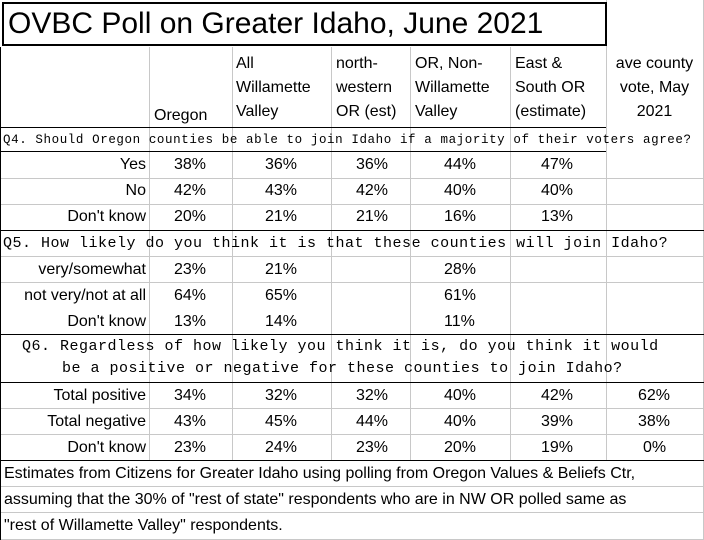 The image size is (704, 540). What do you see at coordinates (132, 164) in the screenshot?
I see `row-label: Yes` at bounding box center [132, 164].